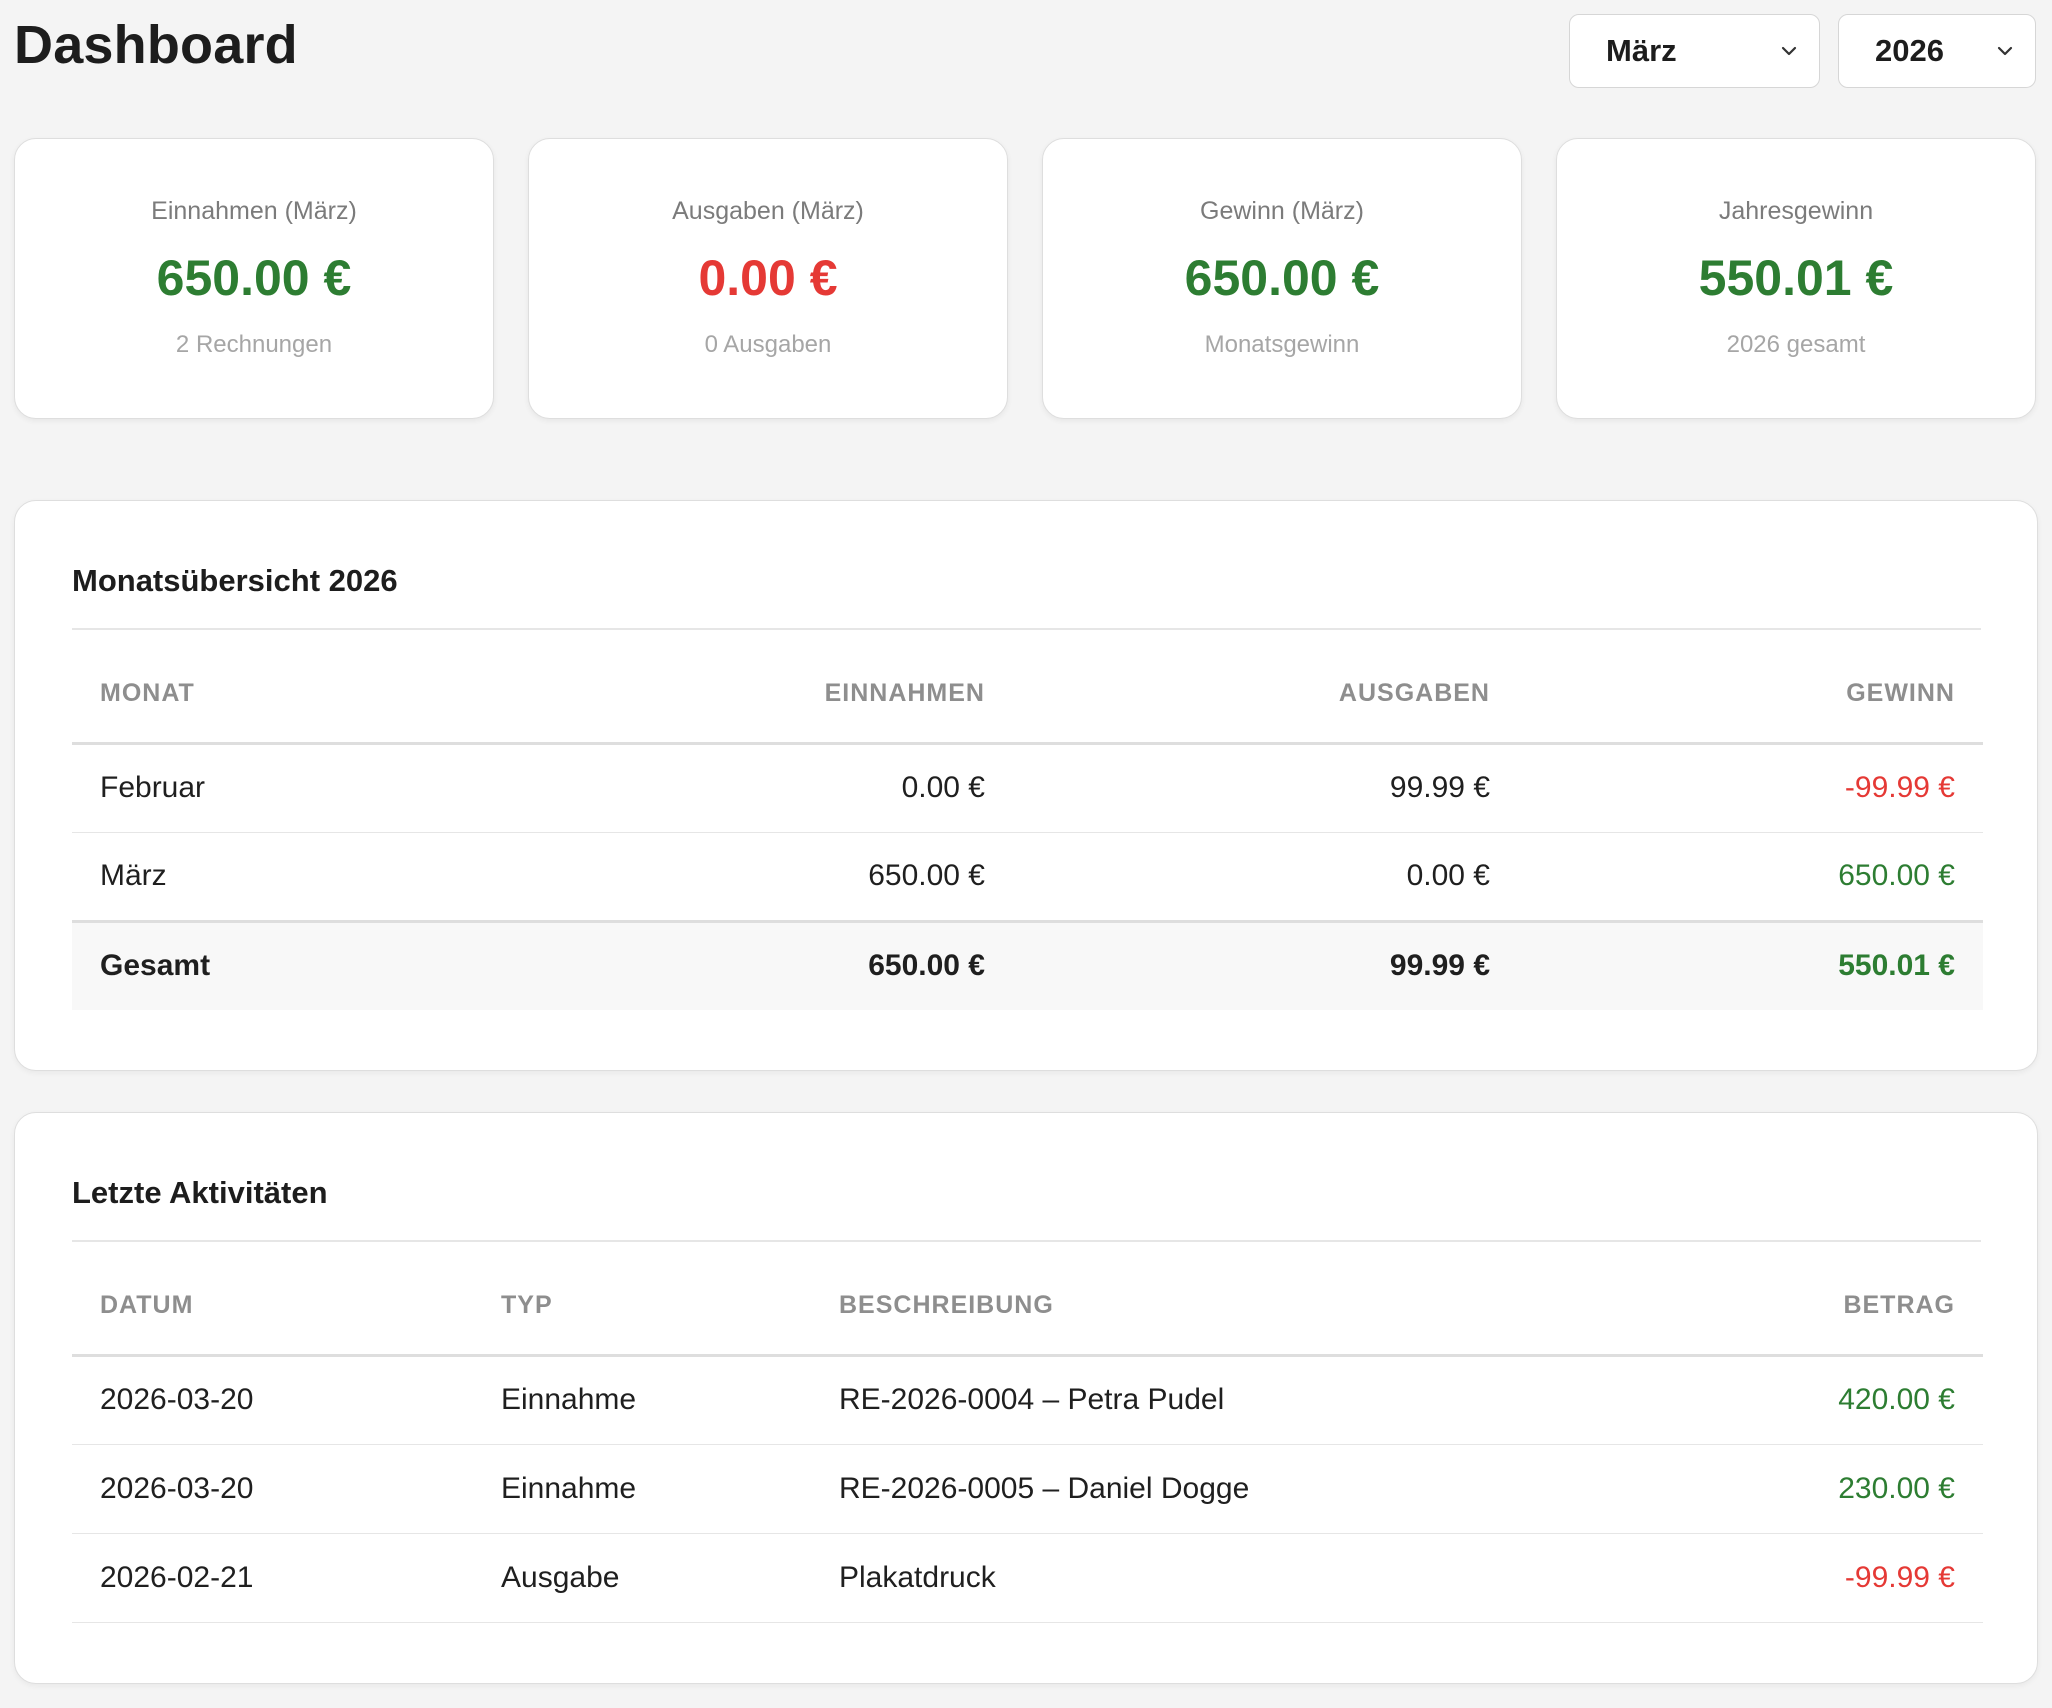 The height and width of the screenshot is (1708, 2052). I want to click on column-header-amount: BETRAG, so click(1847, 1307).